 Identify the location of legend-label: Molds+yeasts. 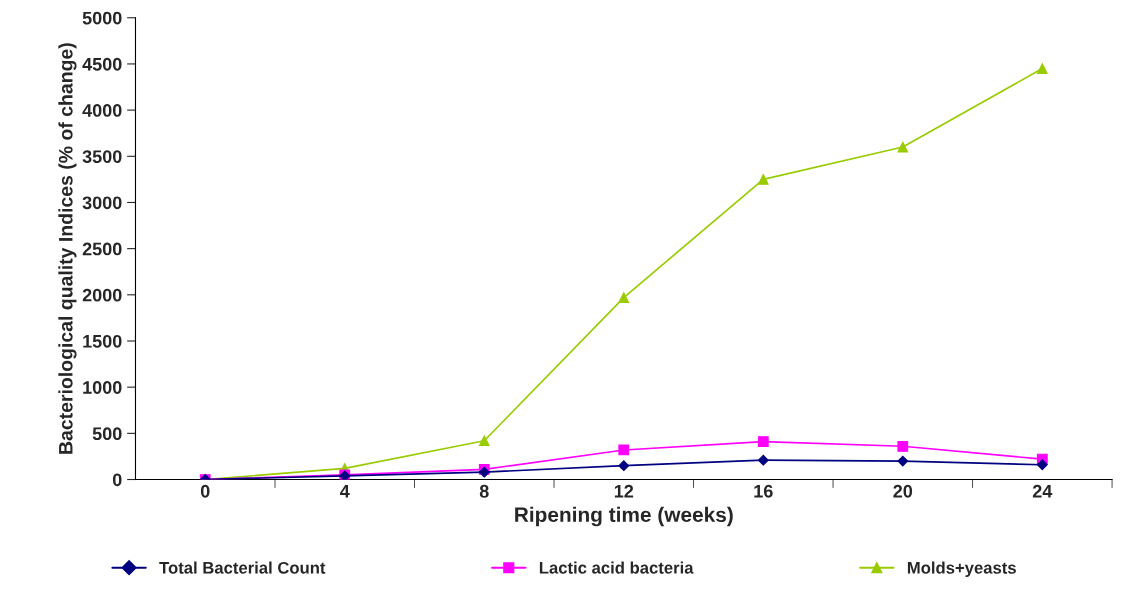
(961, 569).